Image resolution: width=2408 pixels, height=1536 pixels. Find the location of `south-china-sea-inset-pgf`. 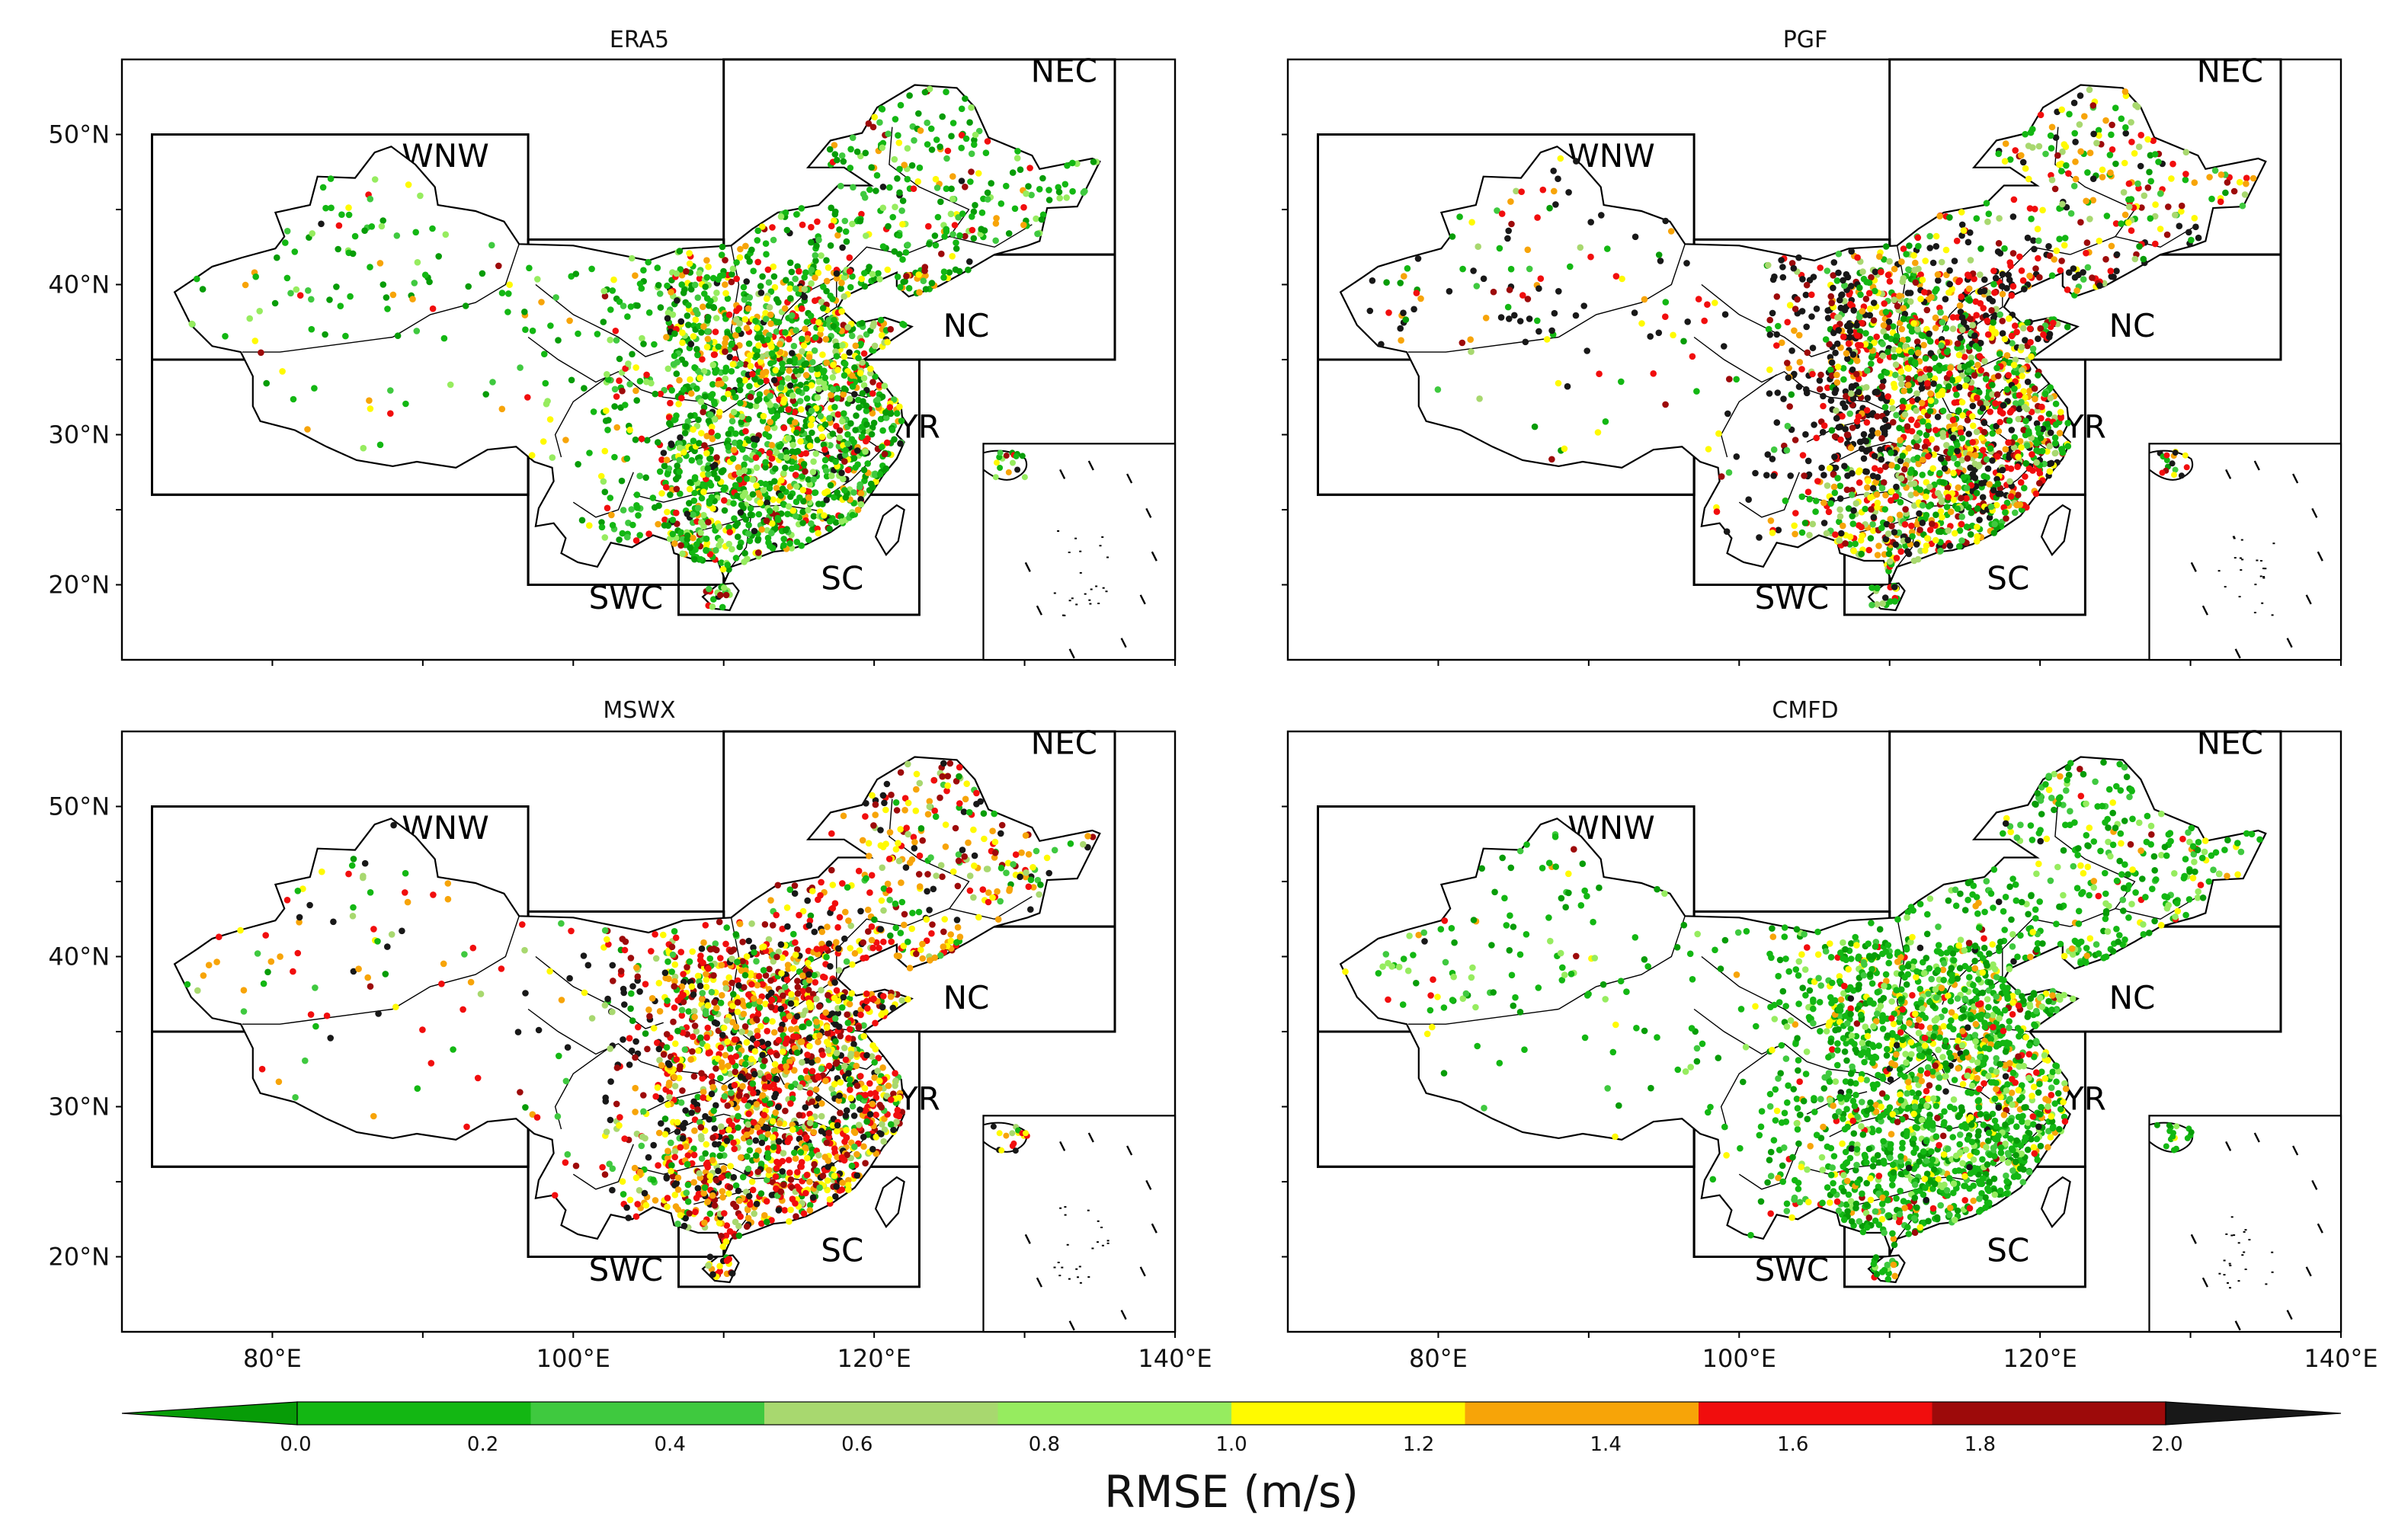

south-china-sea-inset-pgf is located at coordinates (2245, 552).